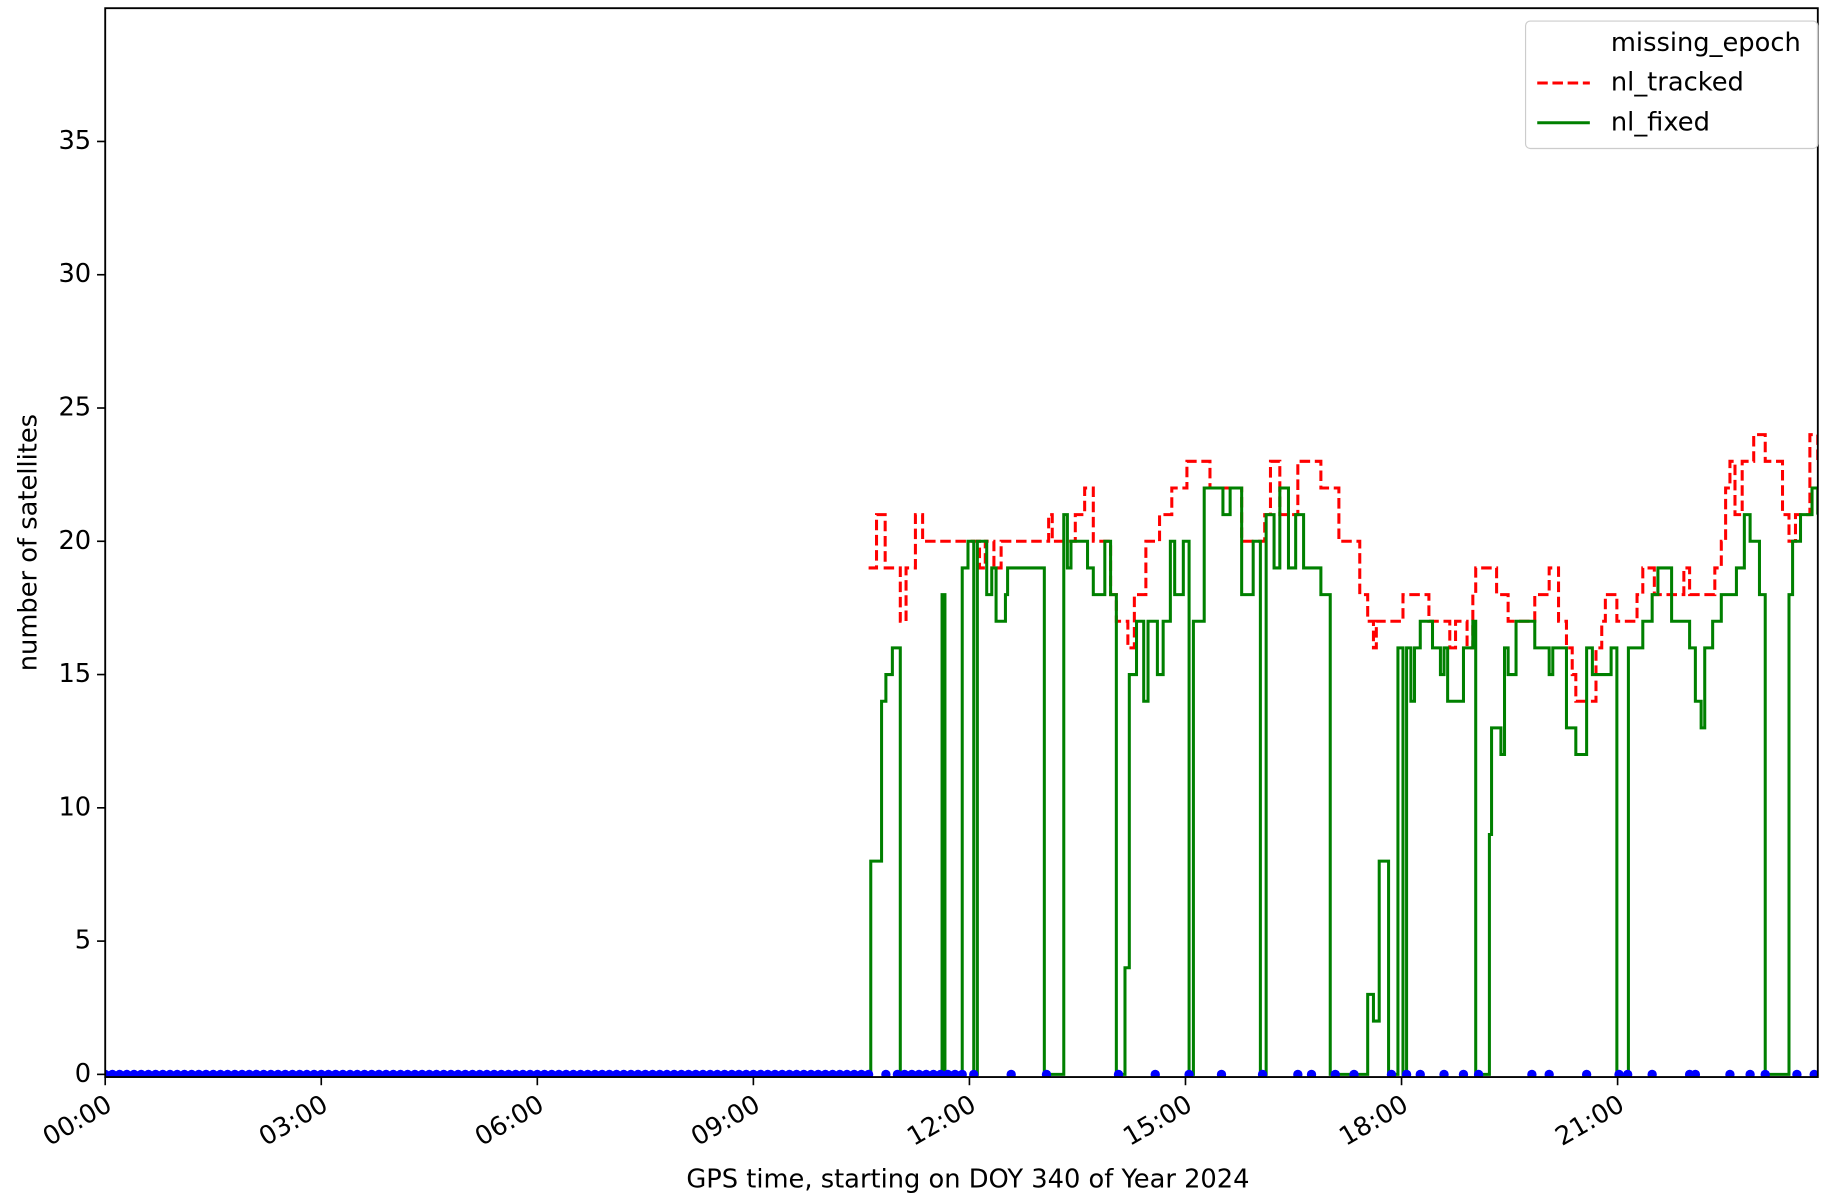 The height and width of the screenshot is (1201, 1833). I want to click on y-tick-label: 20, so click(74, 541).